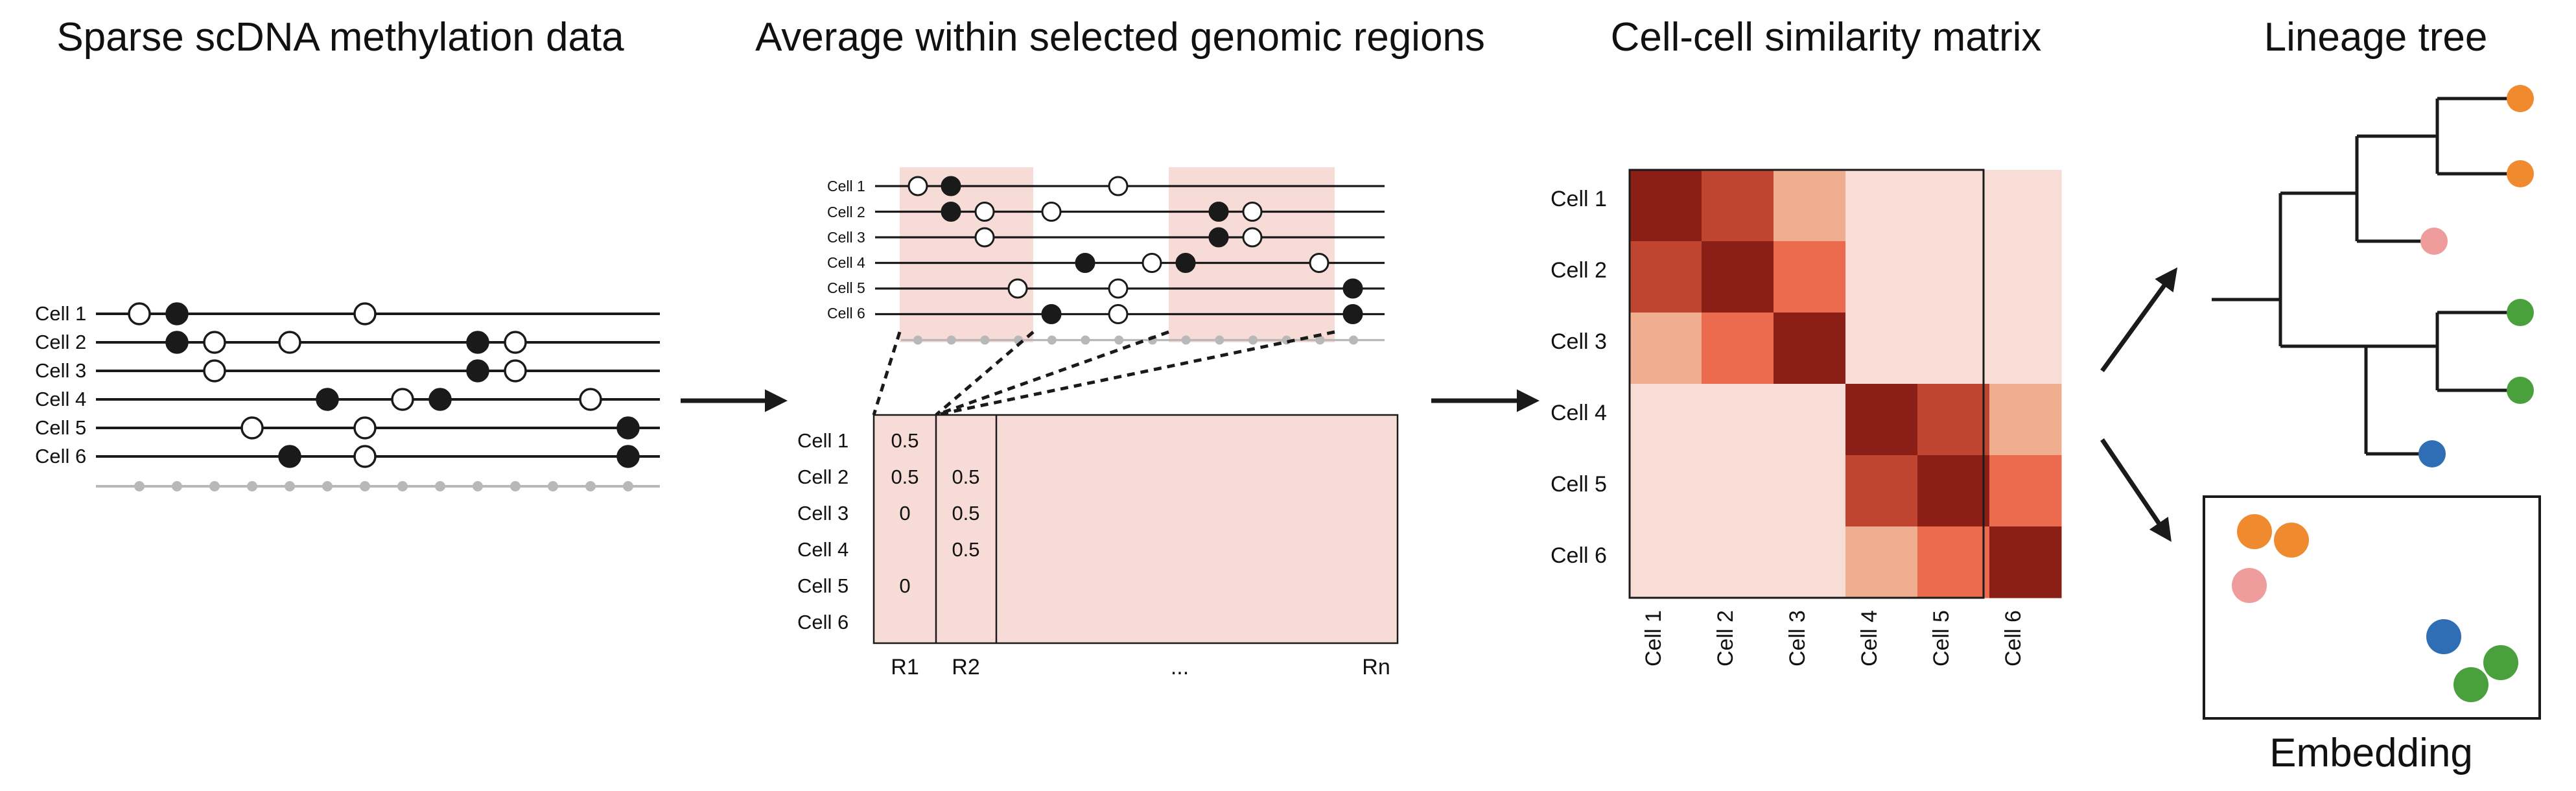 Image resolution: width=2576 pixels, height=791 pixels. I want to click on region-labels: R1 R2 ... Rn, so click(1140, 667).